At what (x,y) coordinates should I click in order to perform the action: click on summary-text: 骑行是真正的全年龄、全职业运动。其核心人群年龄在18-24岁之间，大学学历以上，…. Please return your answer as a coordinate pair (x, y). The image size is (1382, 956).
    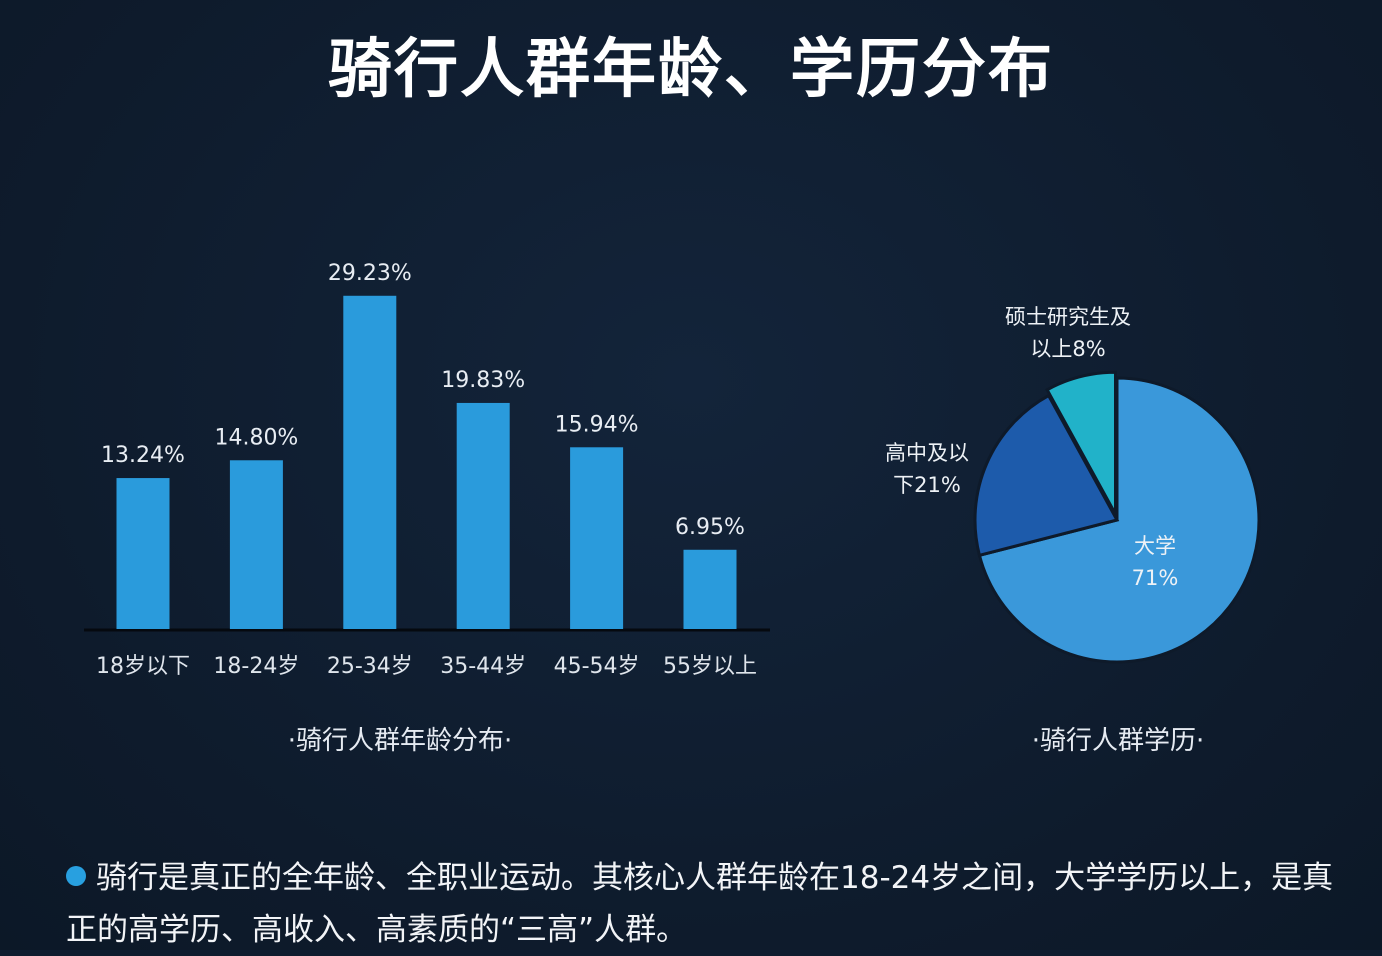
    Looking at the image, I should click on (700, 904).